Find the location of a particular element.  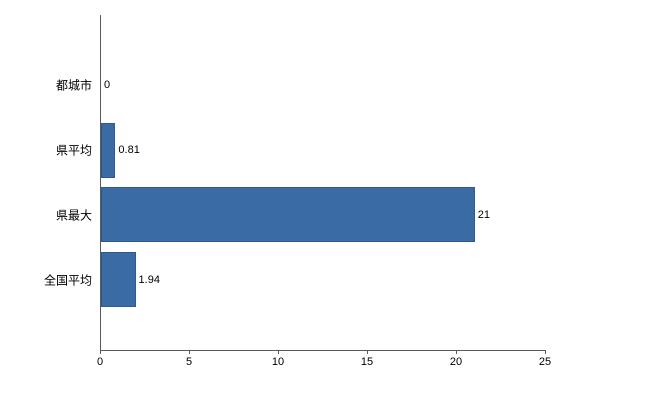

category-label: 県最大 is located at coordinates (73, 215).